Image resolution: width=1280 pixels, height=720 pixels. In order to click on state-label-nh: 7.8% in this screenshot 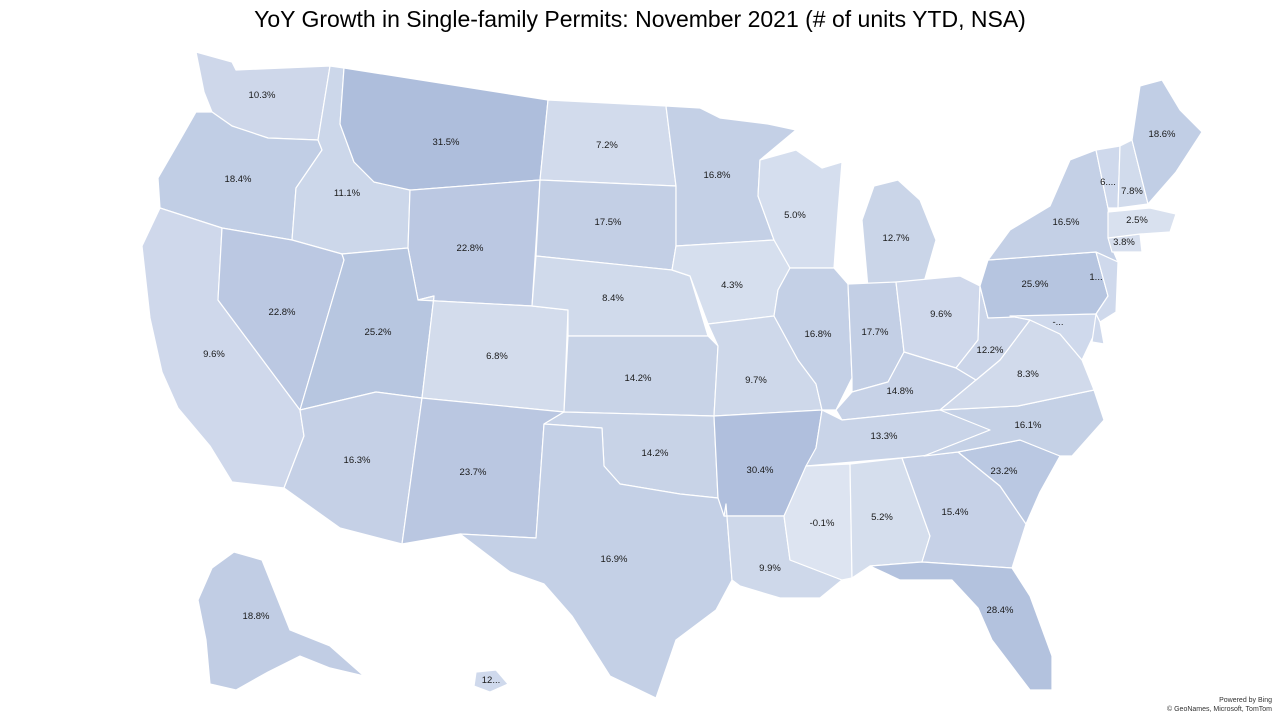, I will do `click(1132, 191)`.